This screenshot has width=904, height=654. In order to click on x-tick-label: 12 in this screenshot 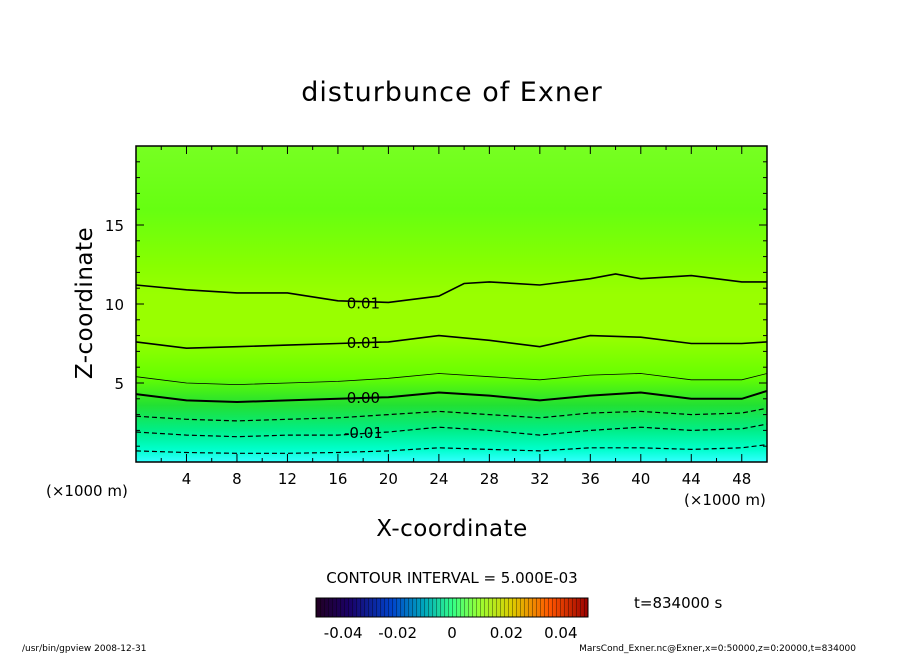, I will do `click(287, 479)`.